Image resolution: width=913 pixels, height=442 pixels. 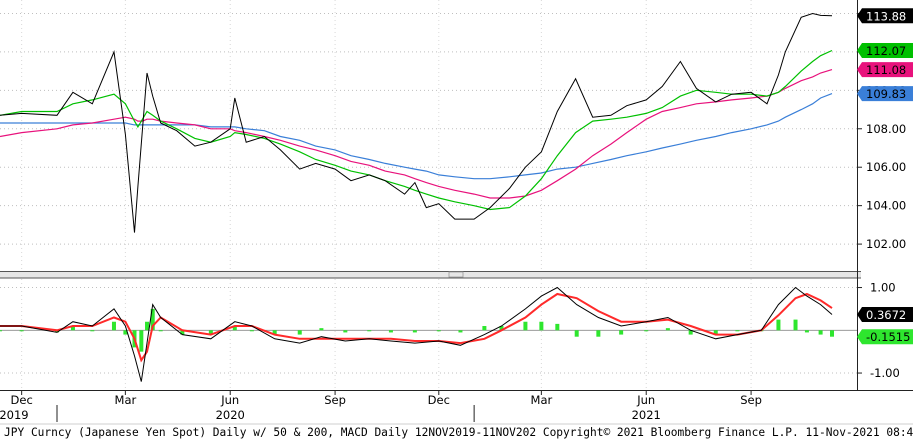 I want to click on last-value-label: 113.88, so click(x=886, y=16).